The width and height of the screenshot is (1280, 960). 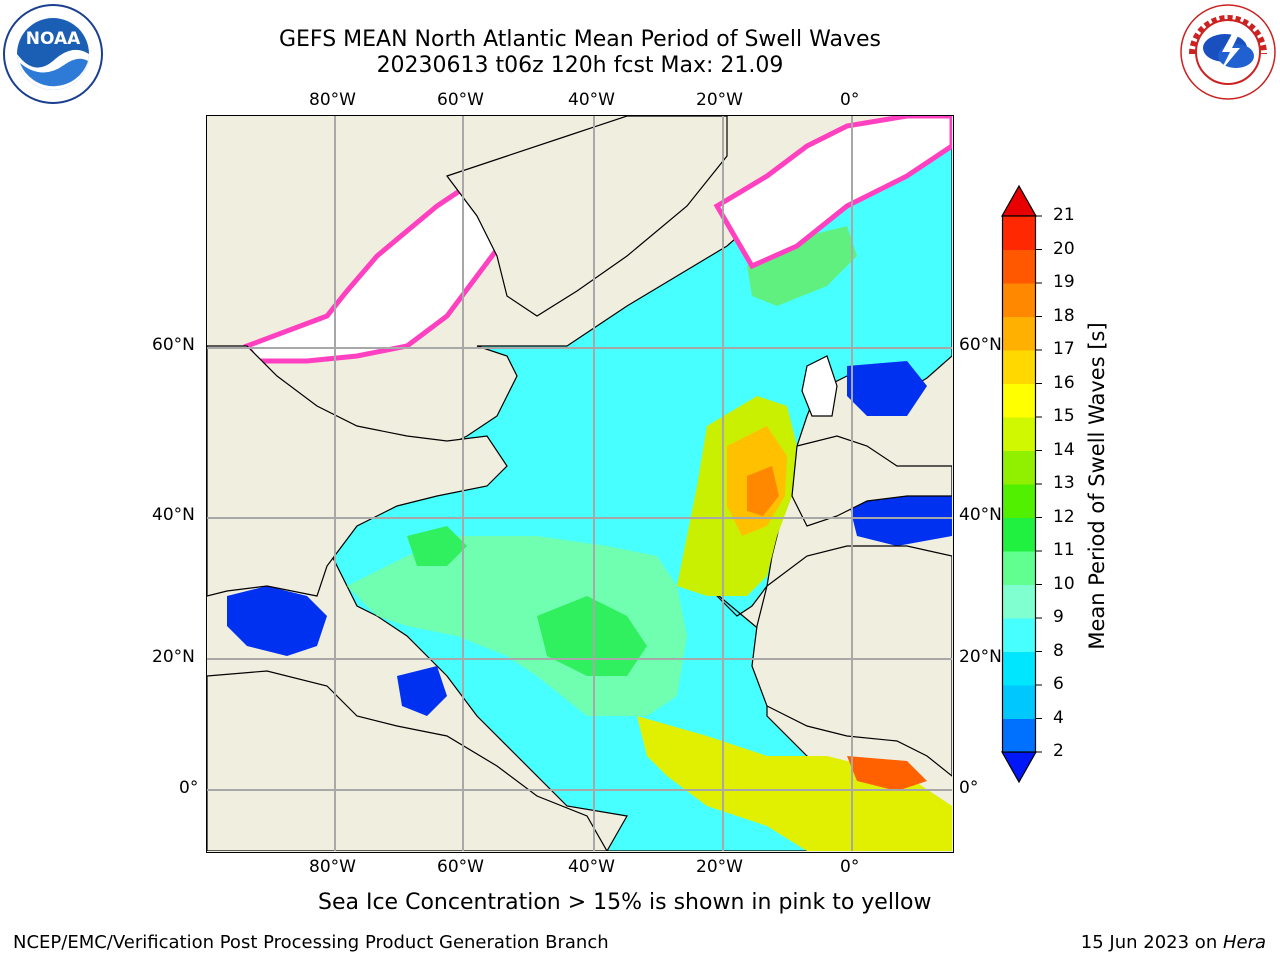 I want to click on colorbar-tick-label: 17, so click(x=1064, y=349).